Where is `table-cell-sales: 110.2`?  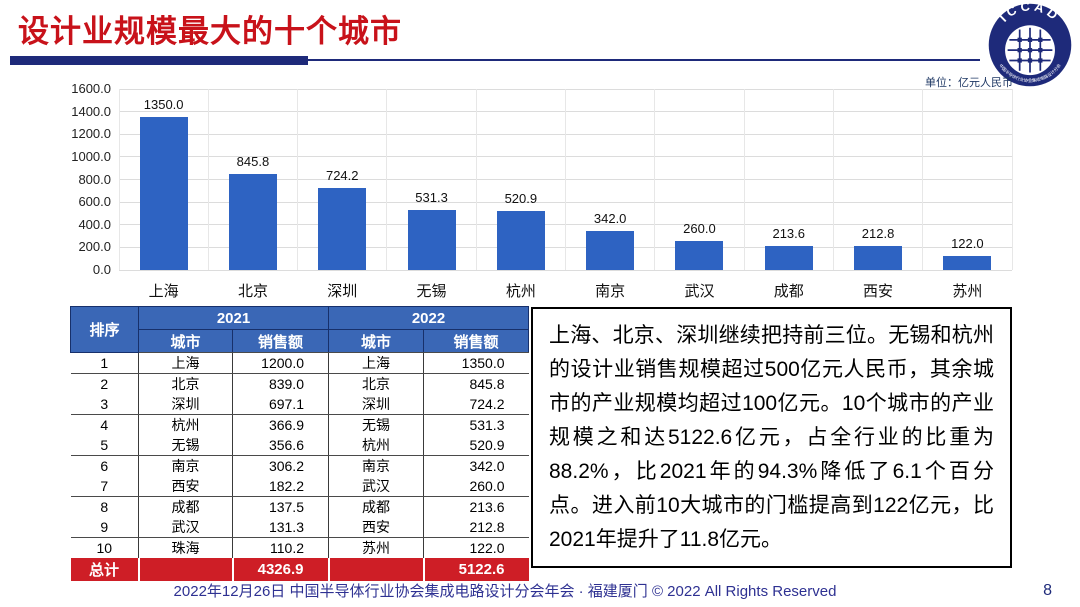
table-cell-sales: 110.2 is located at coordinates (280, 547).